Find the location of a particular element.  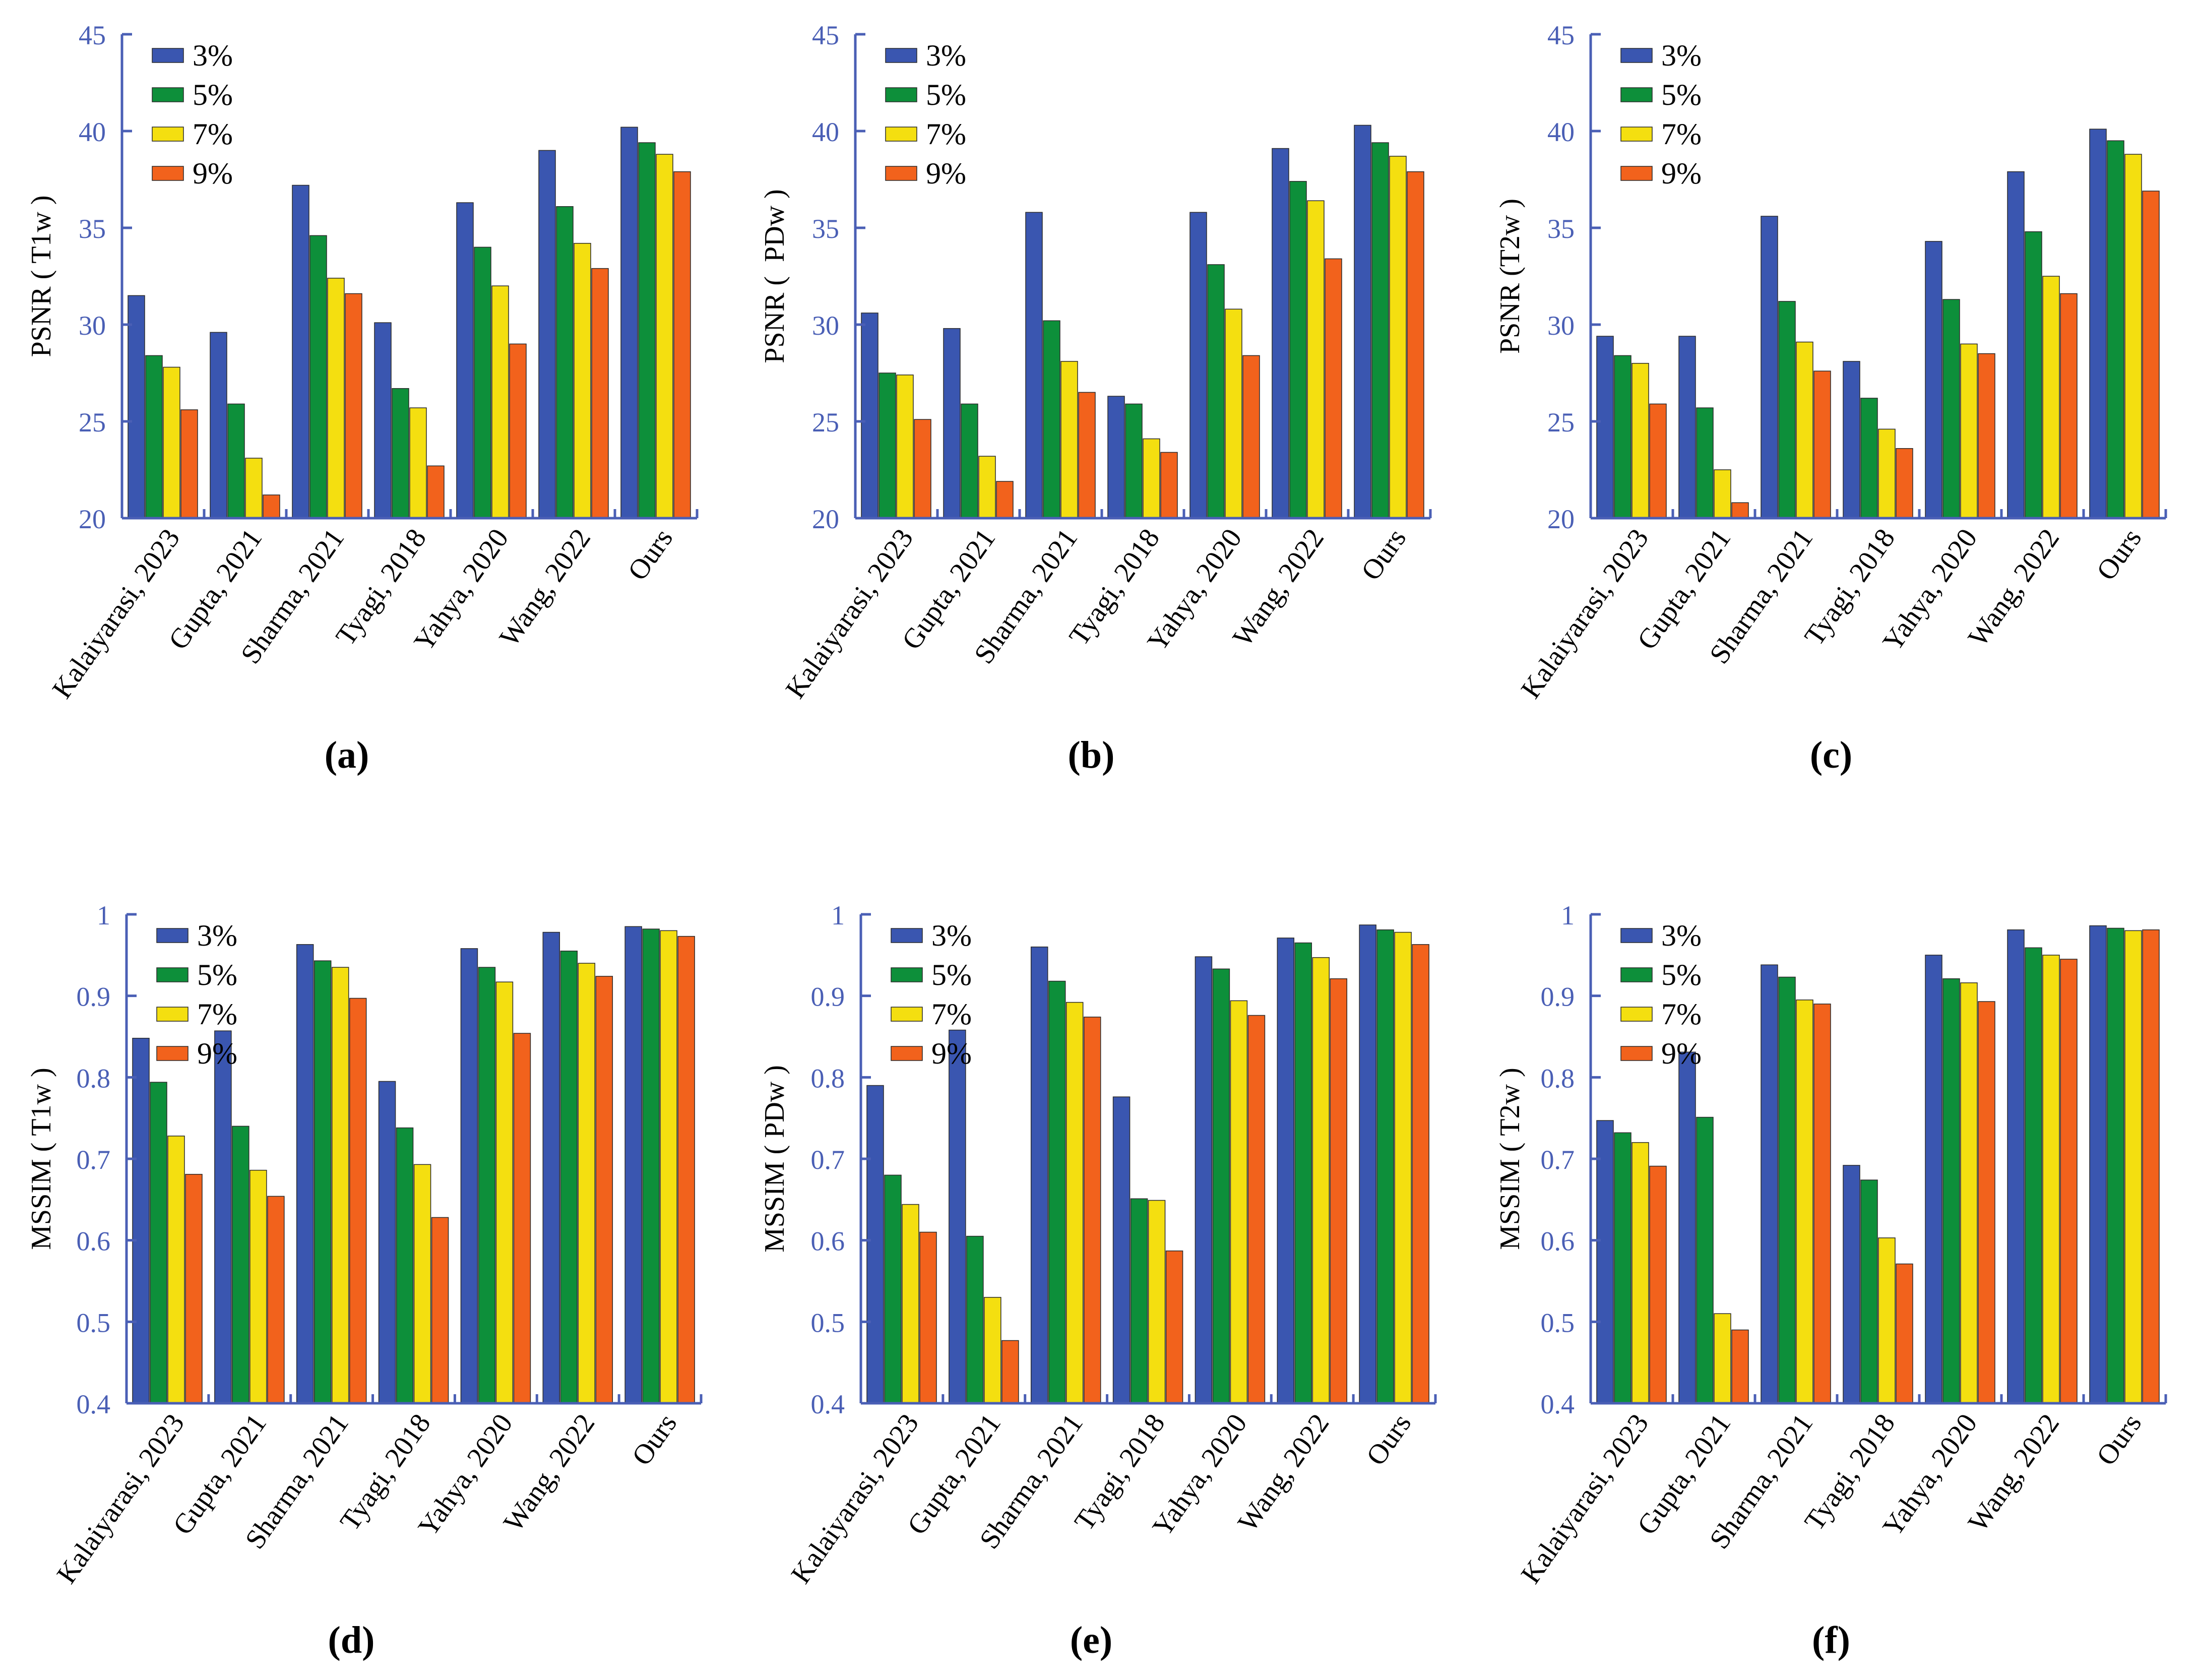

legend-label-a-0: 3% is located at coordinates (213, 55).